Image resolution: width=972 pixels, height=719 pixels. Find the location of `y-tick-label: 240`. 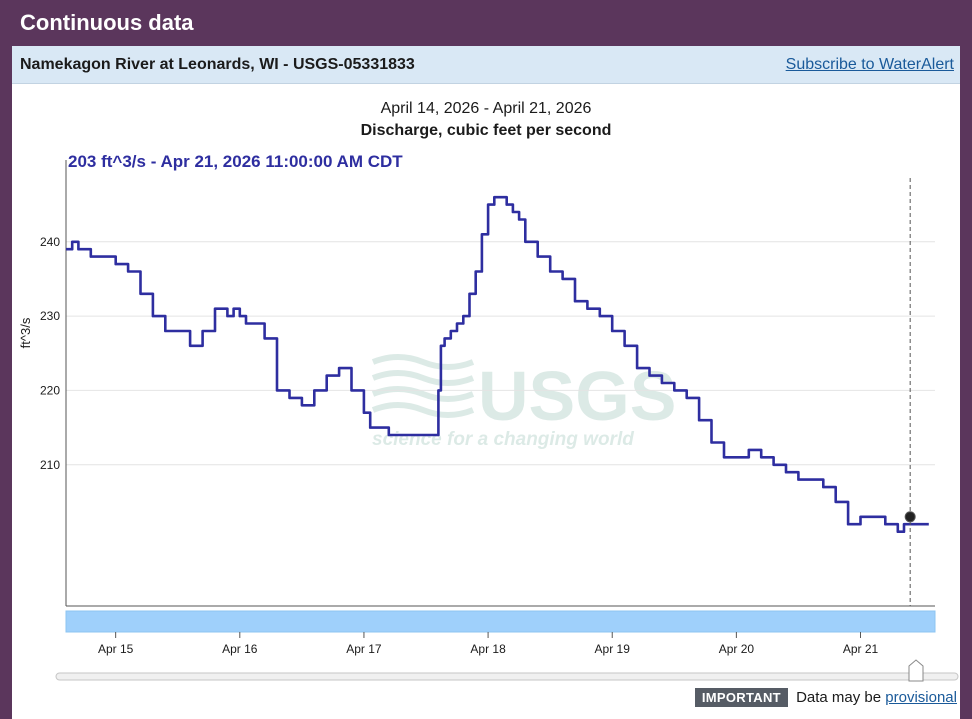

y-tick-label: 240 is located at coordinates (50, 242).